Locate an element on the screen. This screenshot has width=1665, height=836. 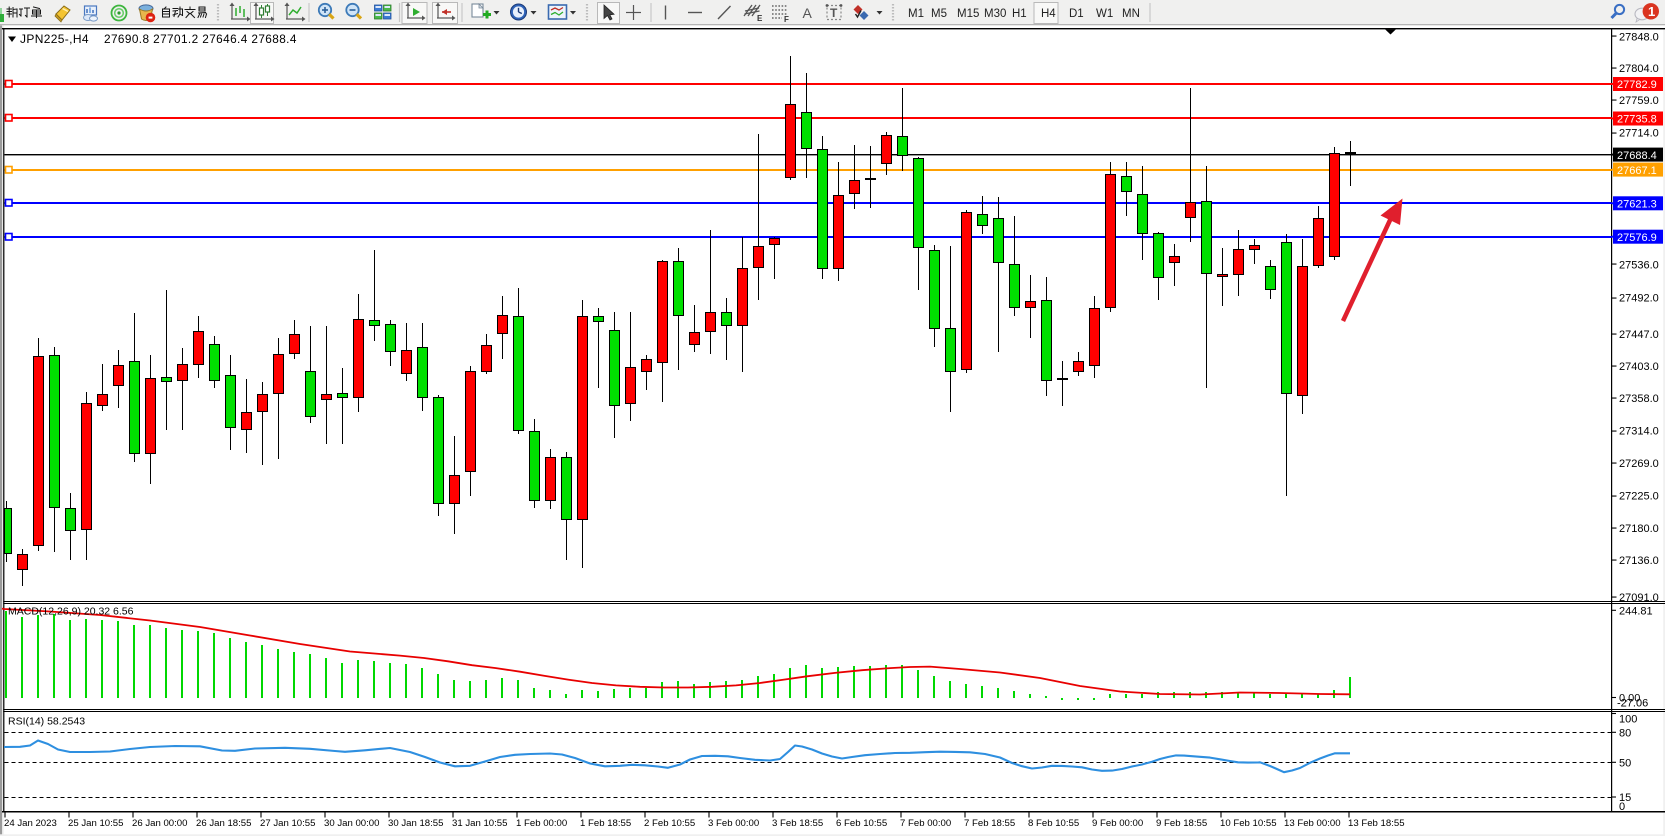
svg-text: F is located at coordinates (786, 19).